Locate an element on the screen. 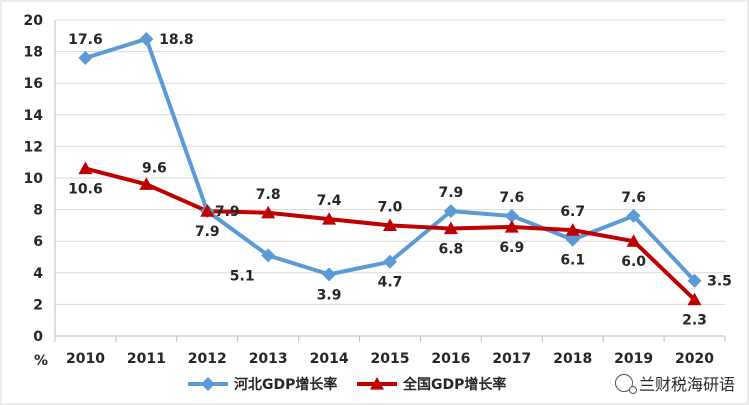  data-label: 4.7 is located at coordinates (390, 283).